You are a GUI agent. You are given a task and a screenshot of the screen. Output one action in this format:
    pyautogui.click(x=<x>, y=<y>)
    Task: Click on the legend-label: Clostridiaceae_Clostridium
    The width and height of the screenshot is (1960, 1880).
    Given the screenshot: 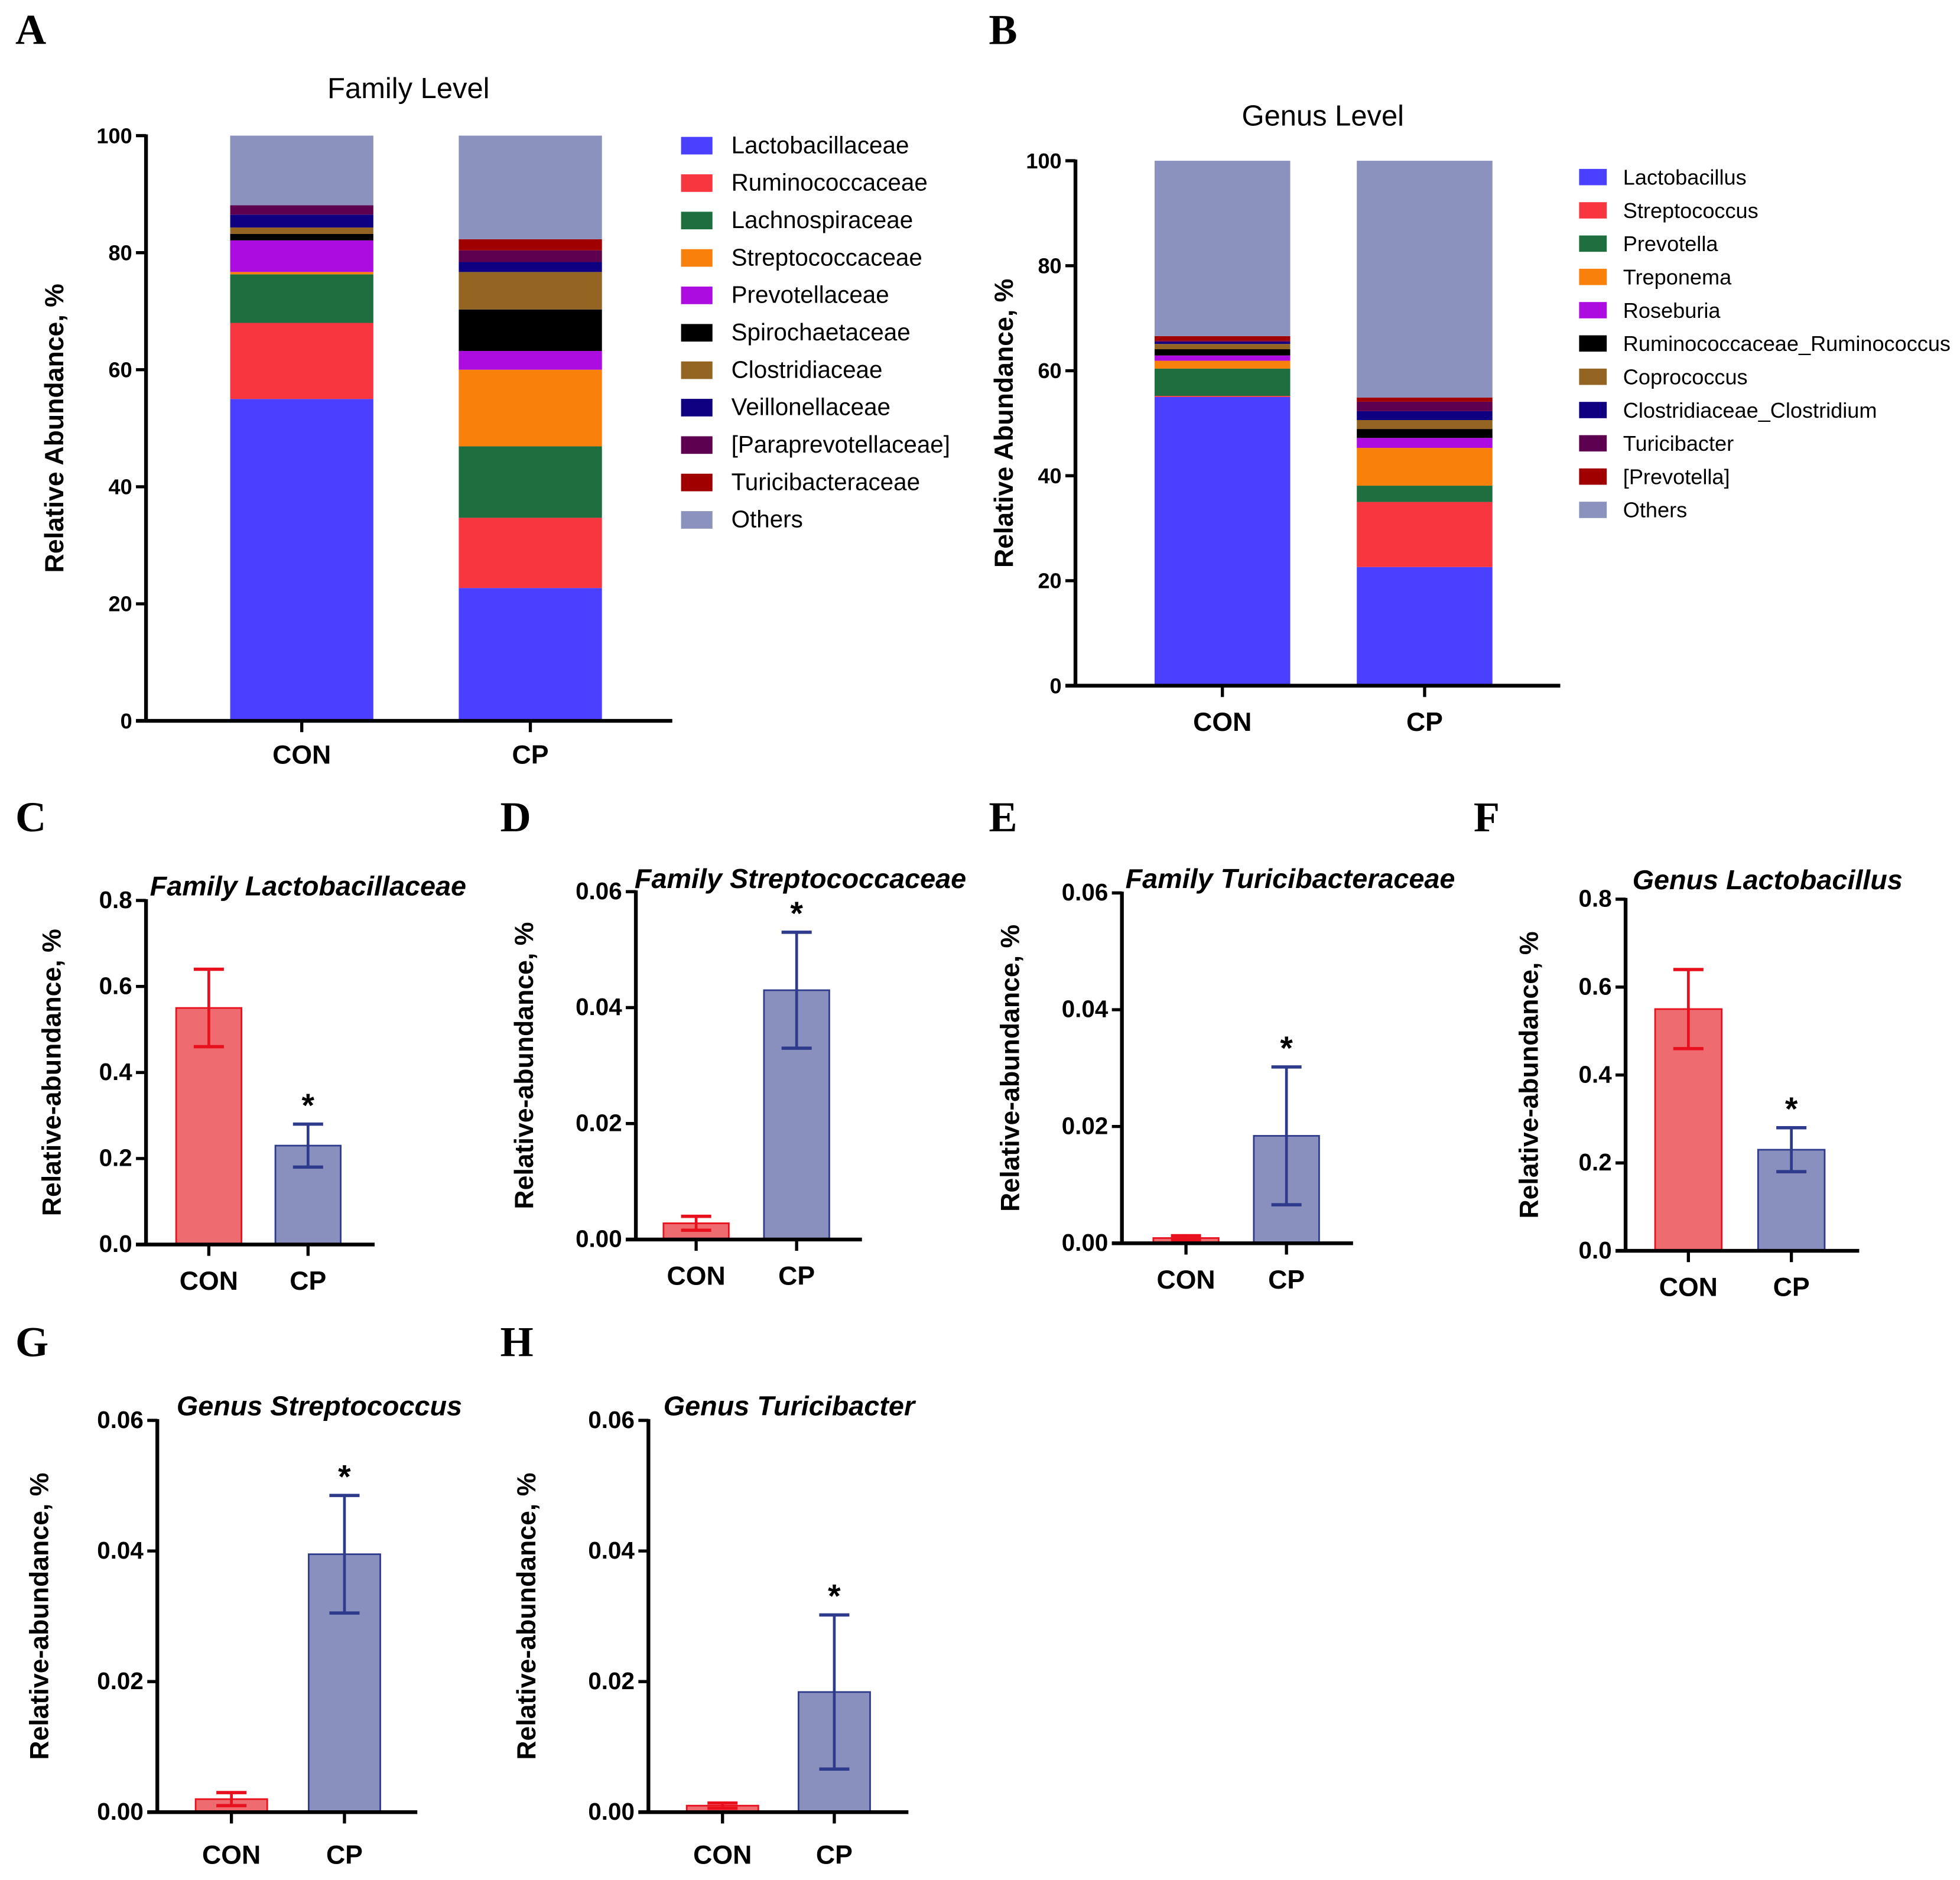 What is the action you would take?
    pyautogui.click(x=1750, y=410)
    